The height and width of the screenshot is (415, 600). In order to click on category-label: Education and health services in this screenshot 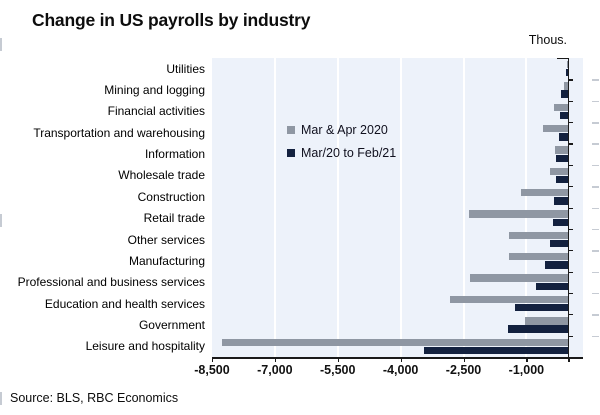, I will do `click(124, 303)`.